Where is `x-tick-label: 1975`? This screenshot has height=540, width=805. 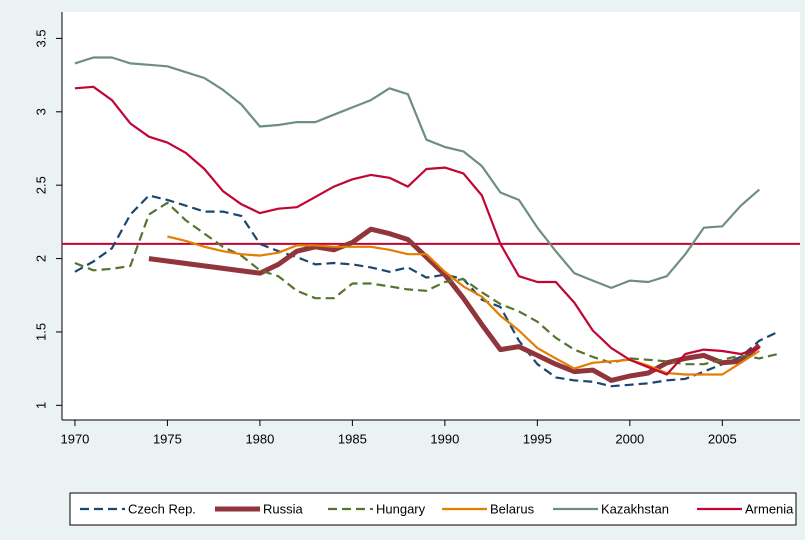
x-tick-label: 1975 is located at coordinates (167, 438).